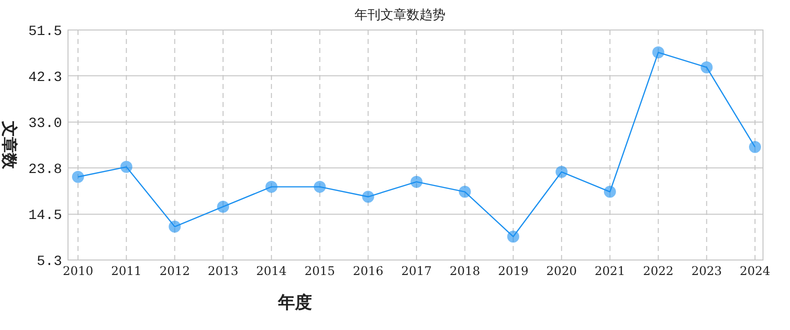 The image size is (790, 330). I want to click on chart-title: 年刊文章数趋势, so click(400, 15).